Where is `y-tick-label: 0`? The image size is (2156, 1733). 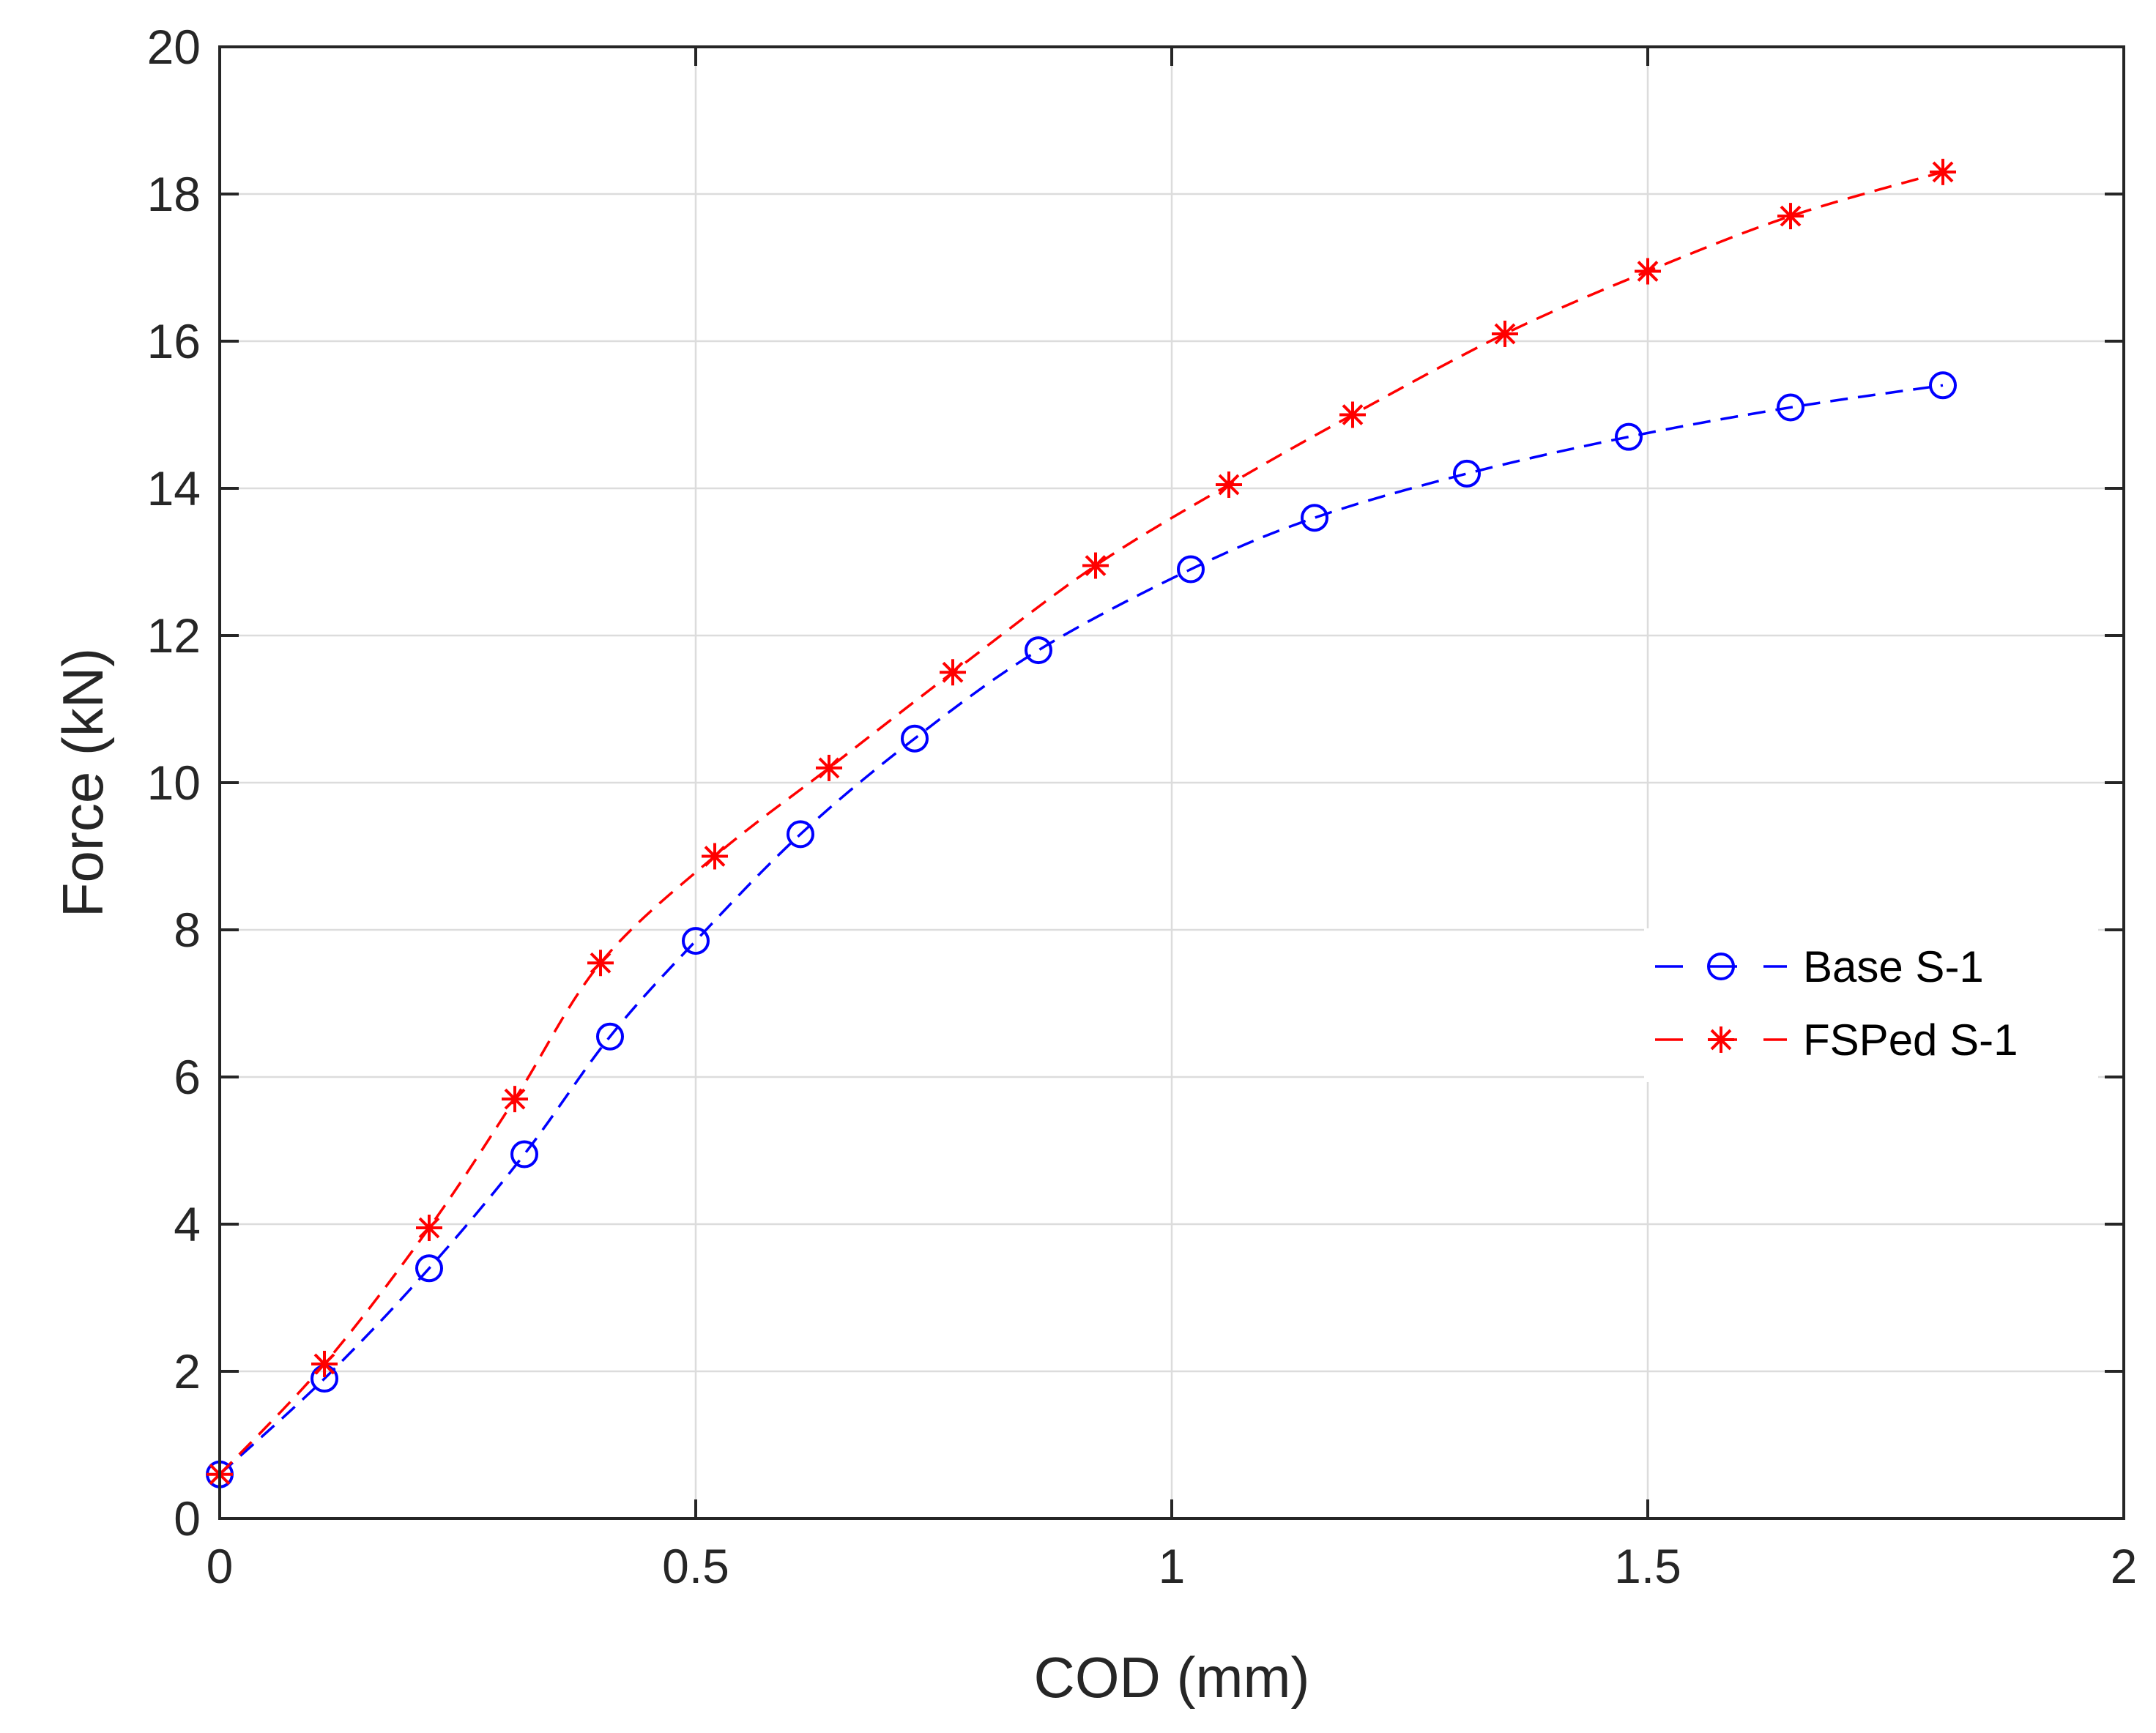 y-tick-label: 0 is located at coordinates (187, 1518).